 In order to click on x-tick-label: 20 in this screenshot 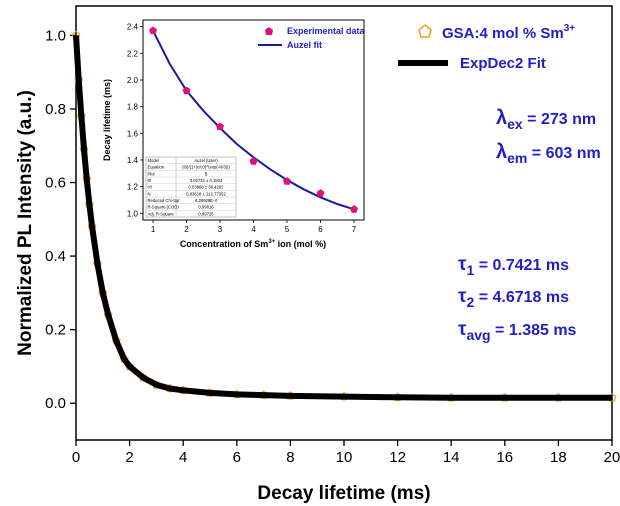, I will do `click(612, 457)`.